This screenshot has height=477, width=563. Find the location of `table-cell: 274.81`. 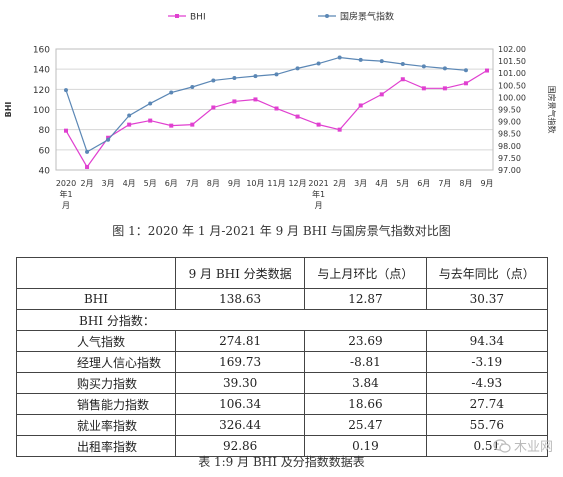

table-cell: 274.81 is located at coordinates (240, 341).